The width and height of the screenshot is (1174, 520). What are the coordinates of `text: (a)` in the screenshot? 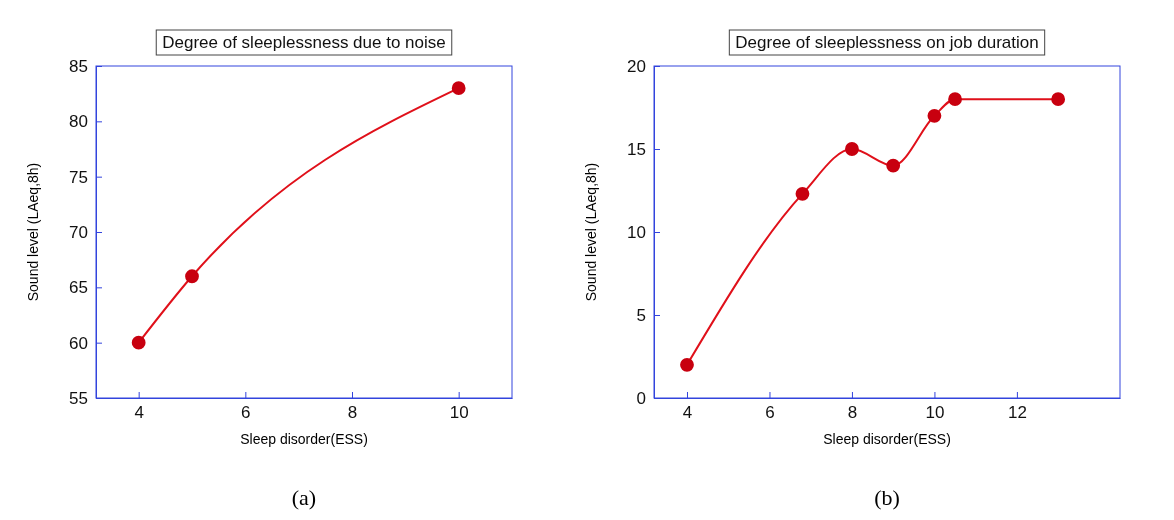 It's located at (304, 497).